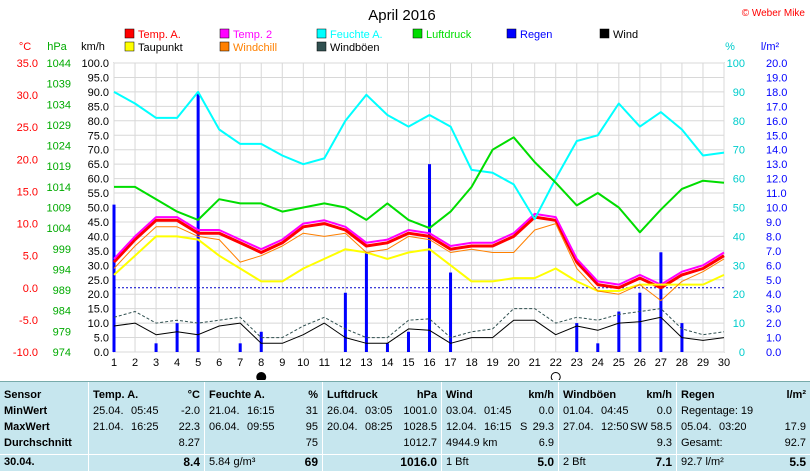 Image resolution: width=810 pixels, height=472 pixels. Describe the element at coordinates (420, 443) in the screenshot. I see `press-avg-value: 1012.7` at that location.